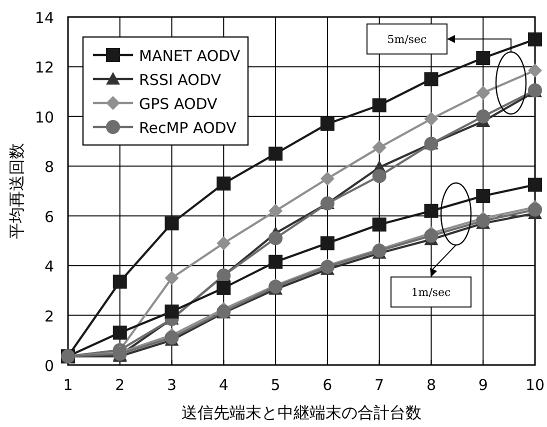 The width and height of the screenshot is (547, 427). I want to click on x-tick-label: 3, so click(172, 385).